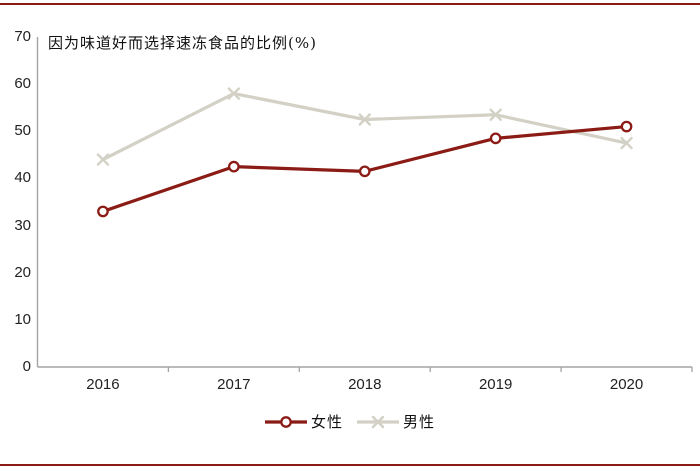 The image size is (700, 471). Describe the element at coordinates (326, 422) in the screenshot. I see `legend-label: 女性` at that location.